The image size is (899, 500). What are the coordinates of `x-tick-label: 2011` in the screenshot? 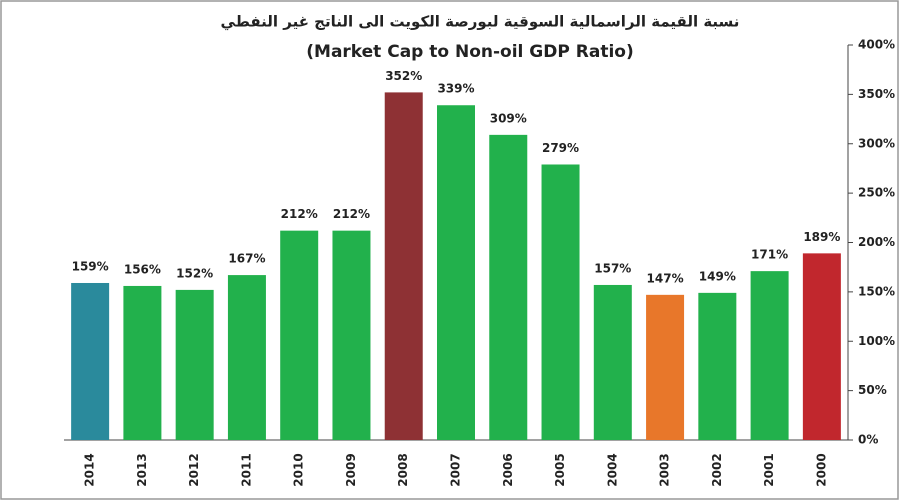 It's located at (246, 469).